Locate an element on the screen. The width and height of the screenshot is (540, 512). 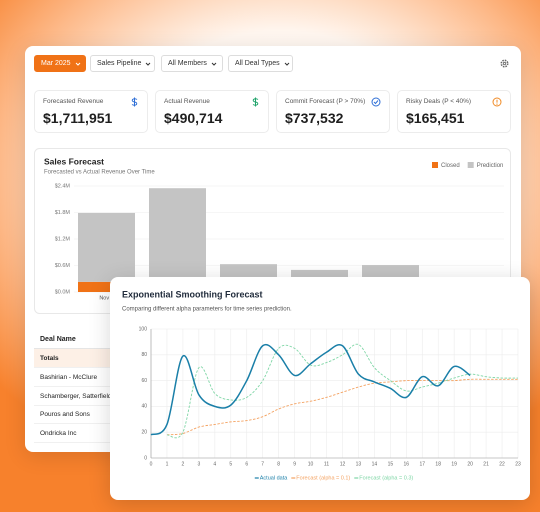
kpi-label: Actual Revenue is located at coordinates (187, 101).